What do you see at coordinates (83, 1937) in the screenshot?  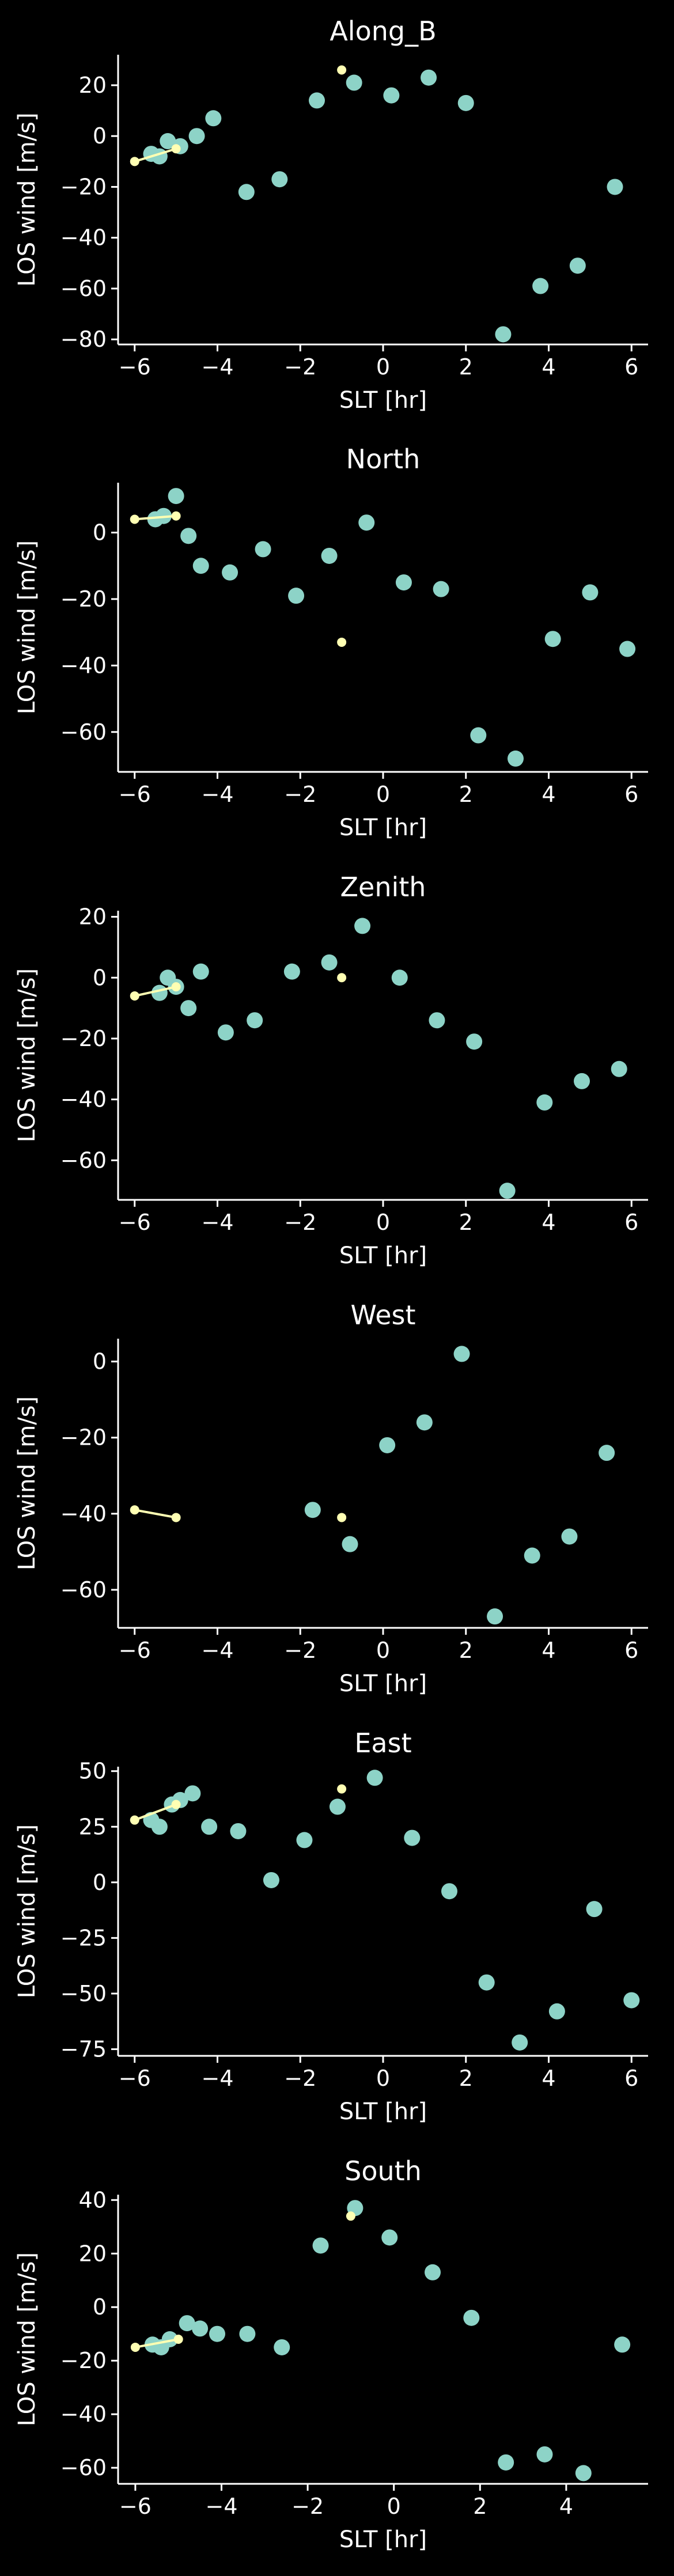 I see `y-tick-label: −25` at bounding box center [83, 1937].